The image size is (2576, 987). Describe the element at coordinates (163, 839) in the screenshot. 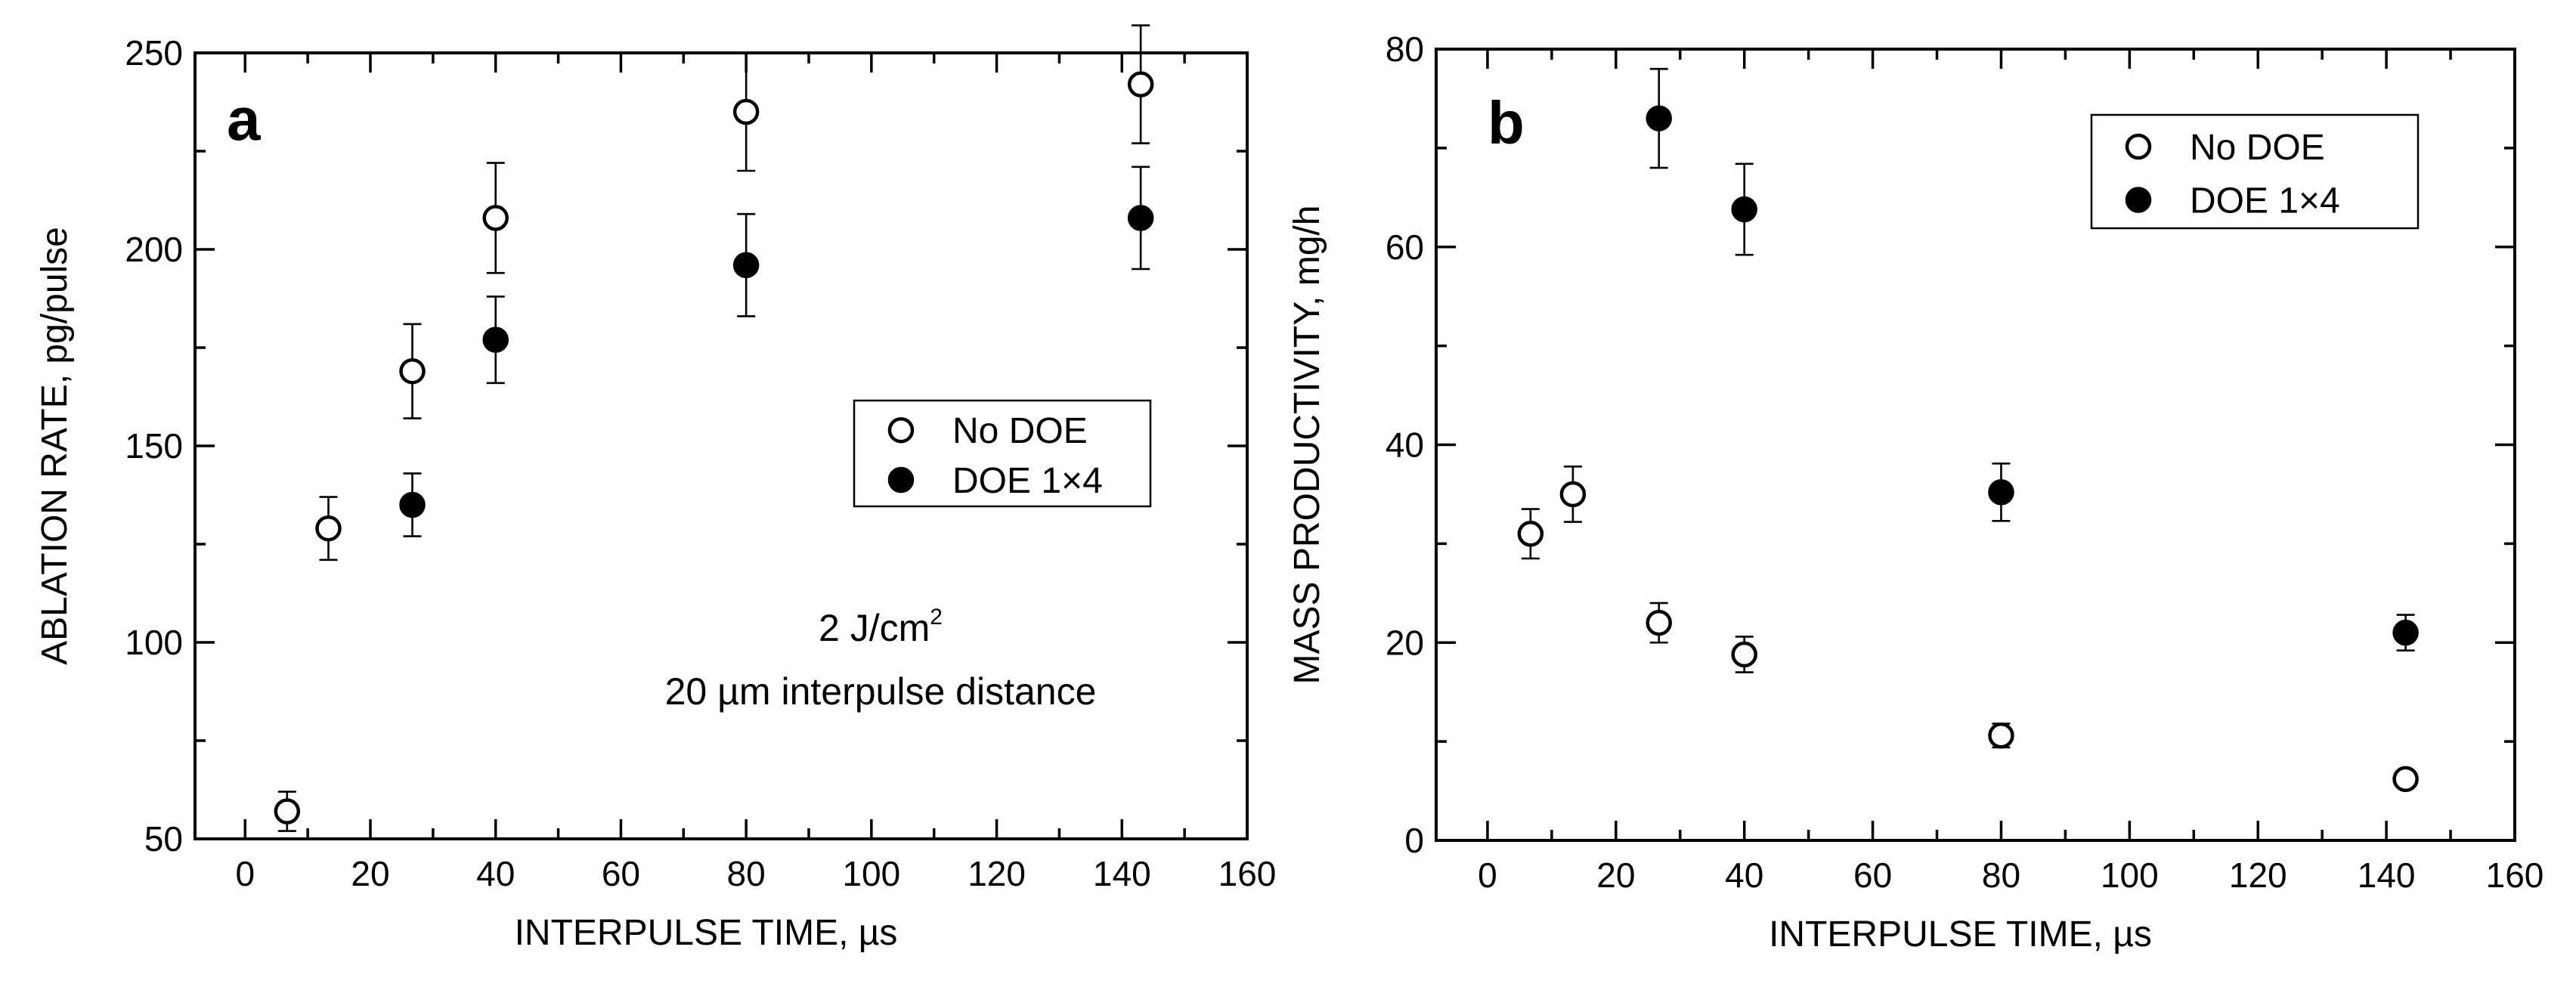

I see `y-tick-label: 50` at that location.